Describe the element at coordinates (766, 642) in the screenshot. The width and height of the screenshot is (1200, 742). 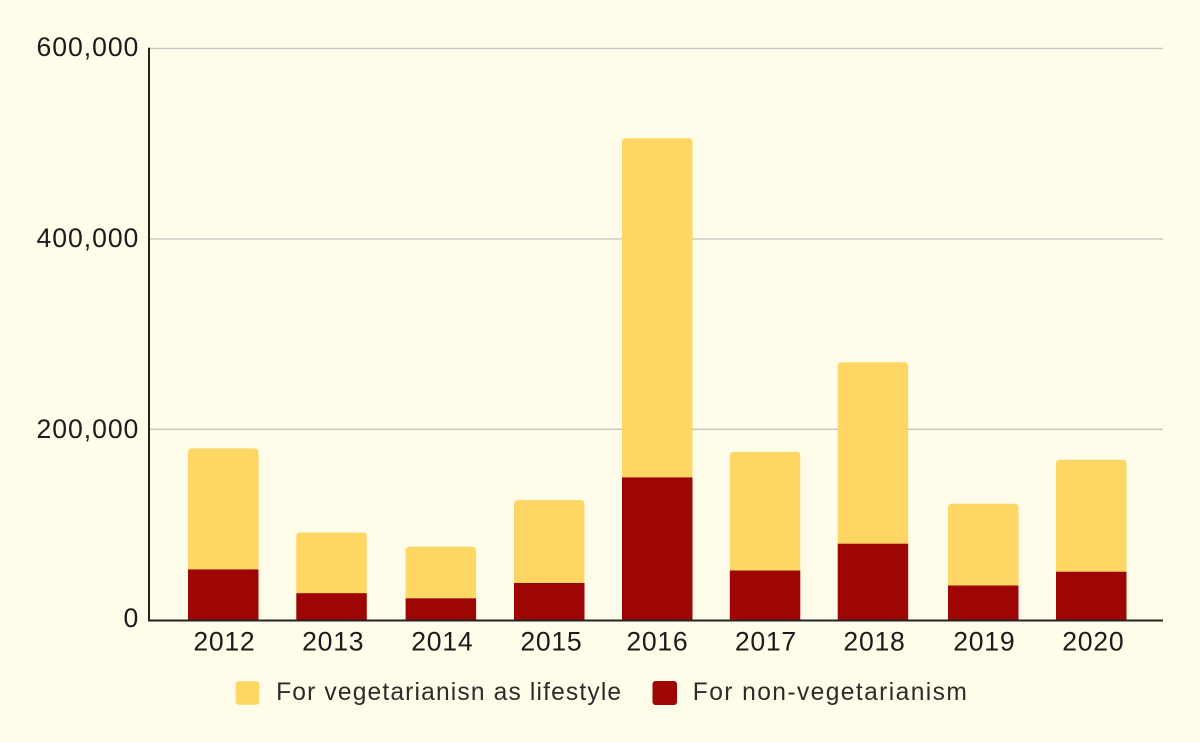
I see `svg-text: 2017` at that location.